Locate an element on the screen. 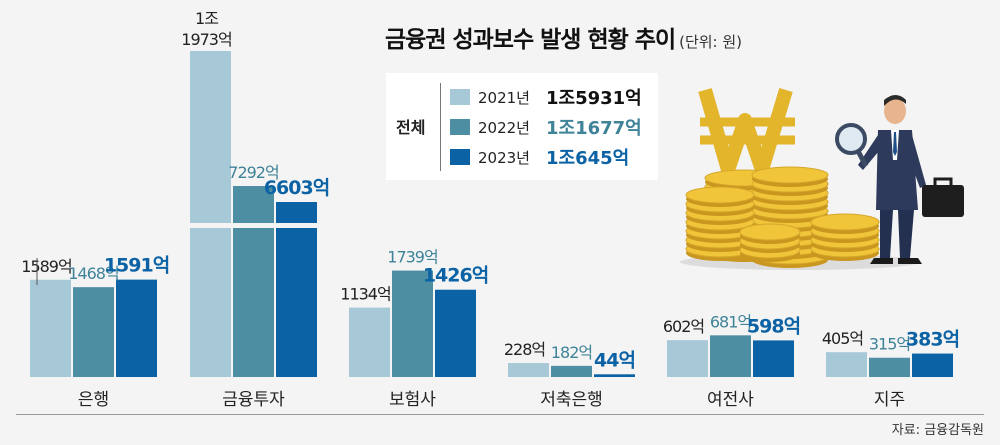 This screenshot has width=1000, height=445. legend-year: 2021년 is located at coordinates (504, 97).